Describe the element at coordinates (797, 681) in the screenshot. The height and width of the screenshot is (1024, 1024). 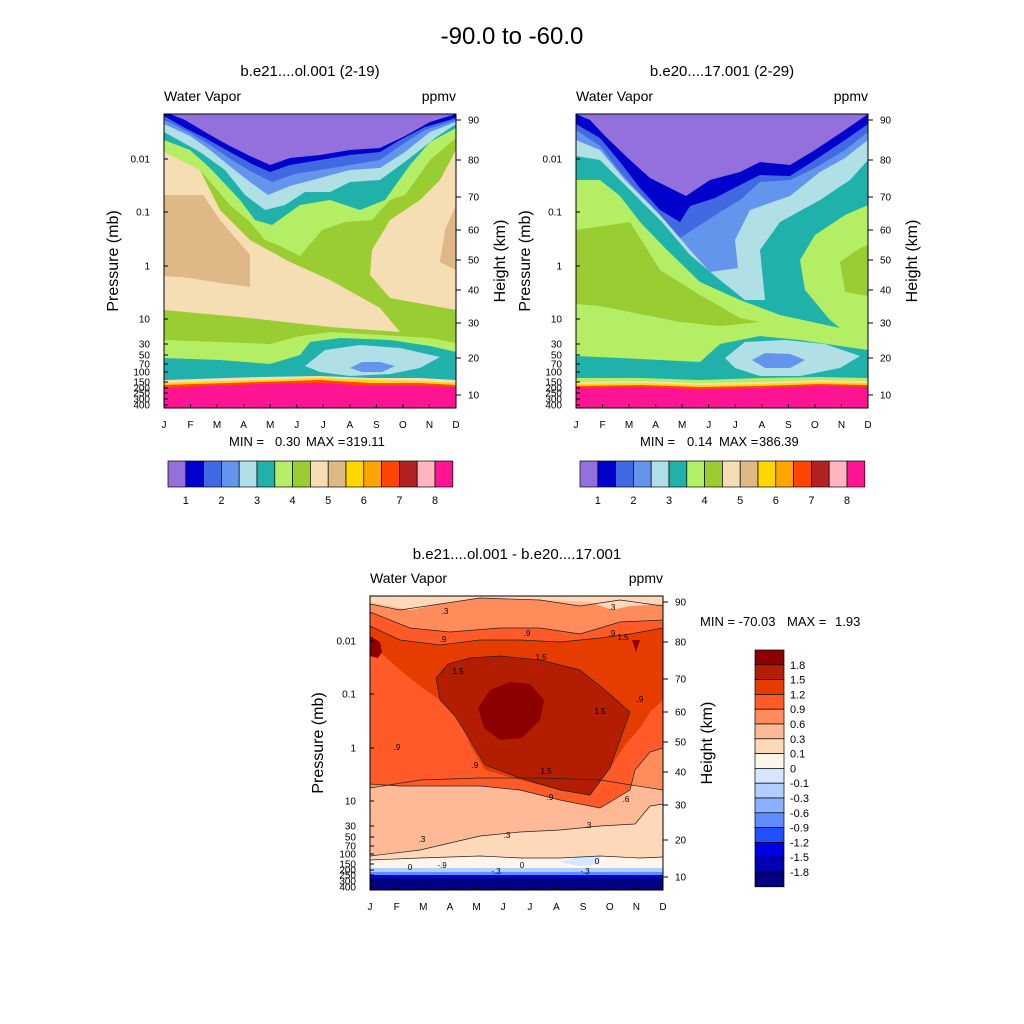
I see `colorbar-label: 1.5` at that location.